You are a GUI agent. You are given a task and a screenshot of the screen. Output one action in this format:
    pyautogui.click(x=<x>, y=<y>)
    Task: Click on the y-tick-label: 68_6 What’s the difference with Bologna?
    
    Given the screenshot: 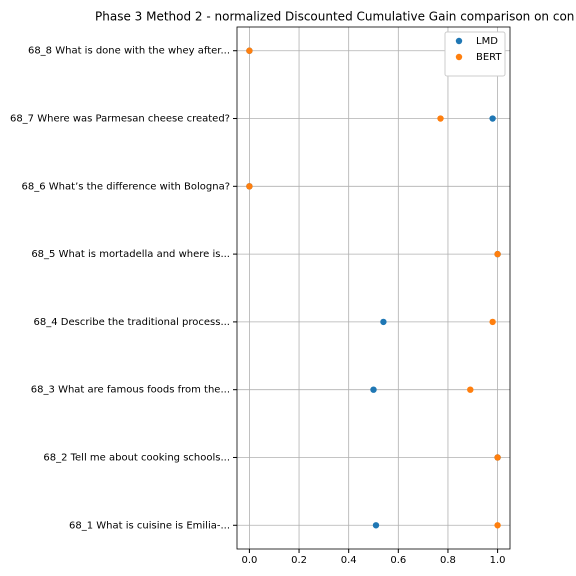 What is the action you would take?
    pyautogui.click(x=126, y=186)
    